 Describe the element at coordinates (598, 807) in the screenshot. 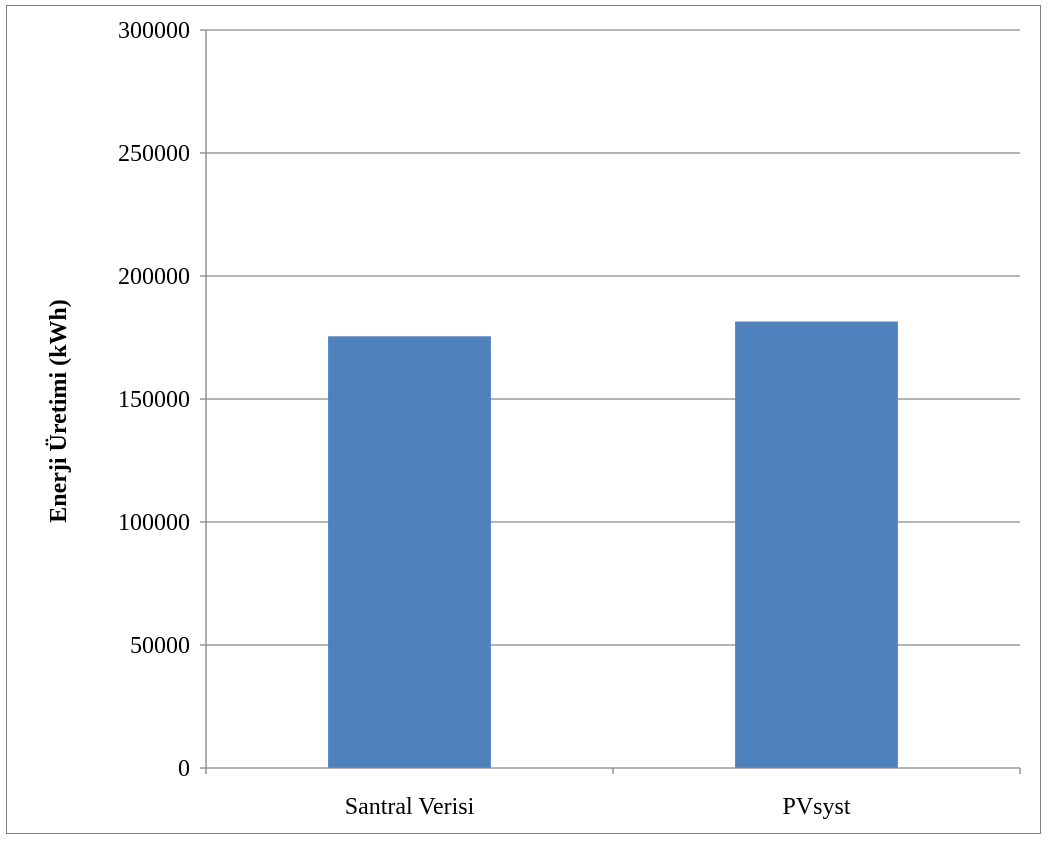

I see `x-tick-labels: Santral Verisi PVsyst` at that location.